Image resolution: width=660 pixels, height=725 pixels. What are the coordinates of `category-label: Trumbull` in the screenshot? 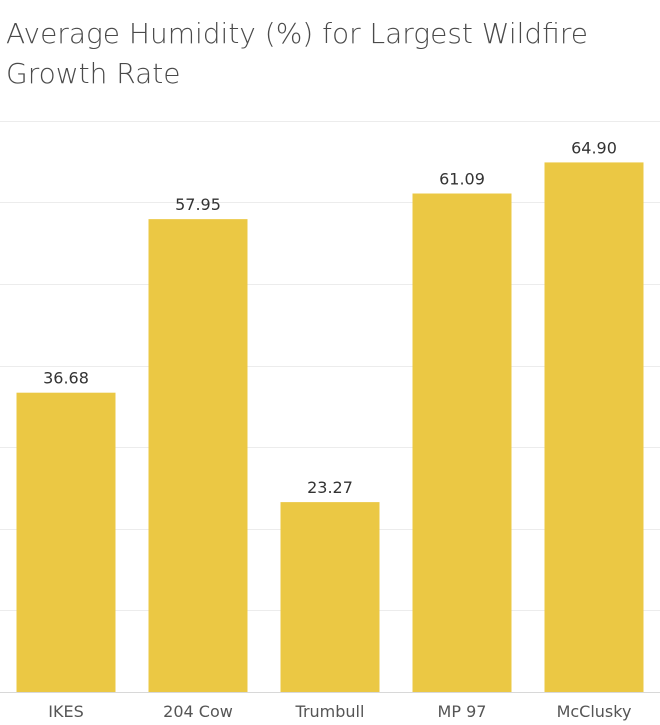 It's located at (330, 711).